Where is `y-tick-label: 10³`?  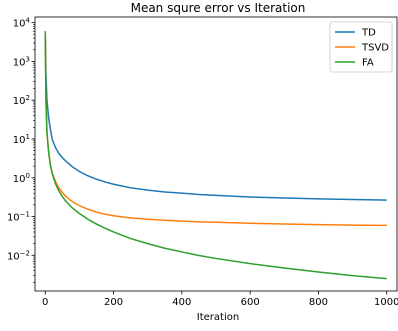
y-tick-label: 10³ is located at coordinates (21, 61).